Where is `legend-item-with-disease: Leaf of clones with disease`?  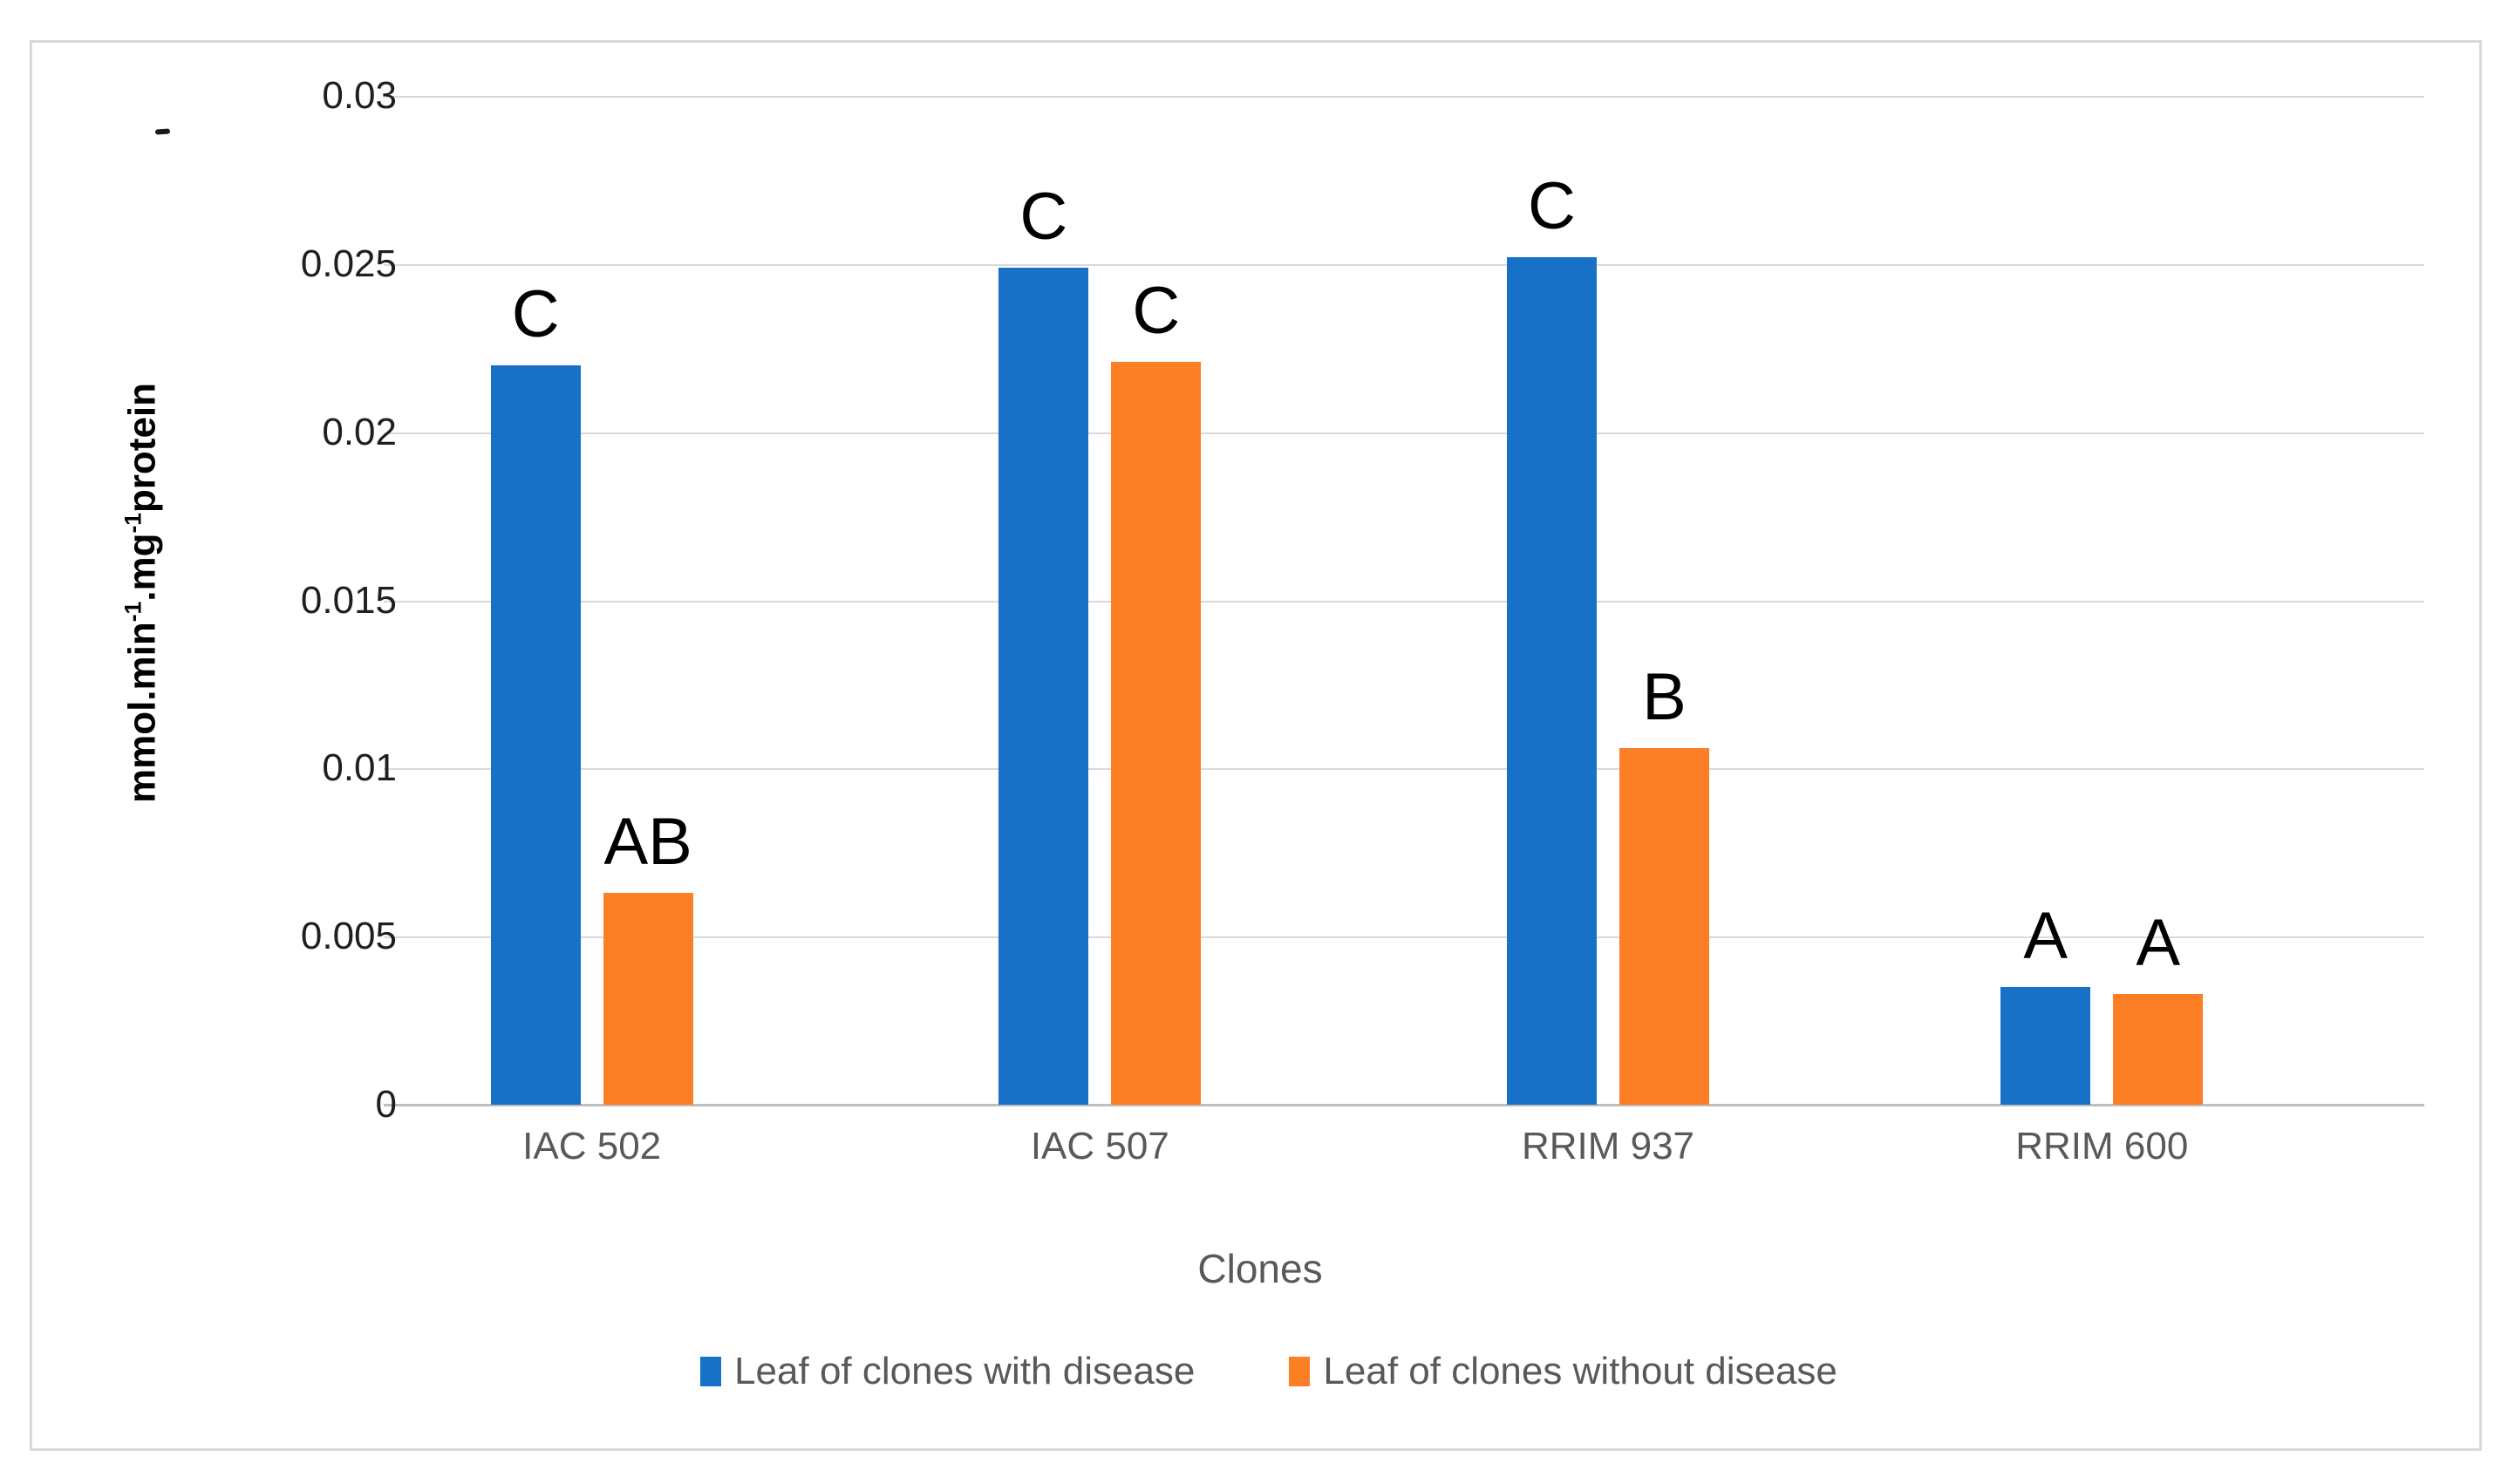
legend-item-with-disease: Leaf of clones with disease is located at coordinates (947, 1371).